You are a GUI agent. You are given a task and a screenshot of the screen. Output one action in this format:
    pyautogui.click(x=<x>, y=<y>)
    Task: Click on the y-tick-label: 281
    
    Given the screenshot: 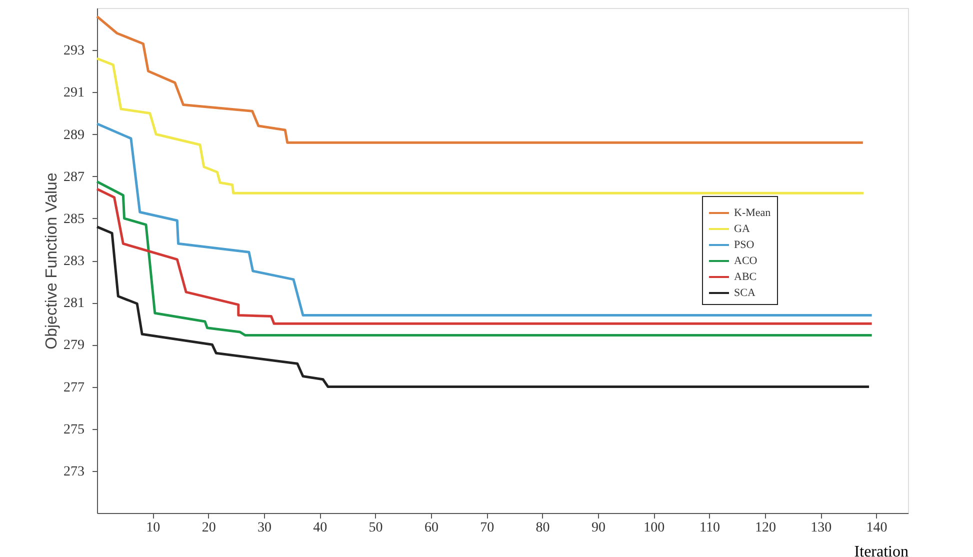 What is the action you would take?
    pyautogui.click(x=74, y=304)
    